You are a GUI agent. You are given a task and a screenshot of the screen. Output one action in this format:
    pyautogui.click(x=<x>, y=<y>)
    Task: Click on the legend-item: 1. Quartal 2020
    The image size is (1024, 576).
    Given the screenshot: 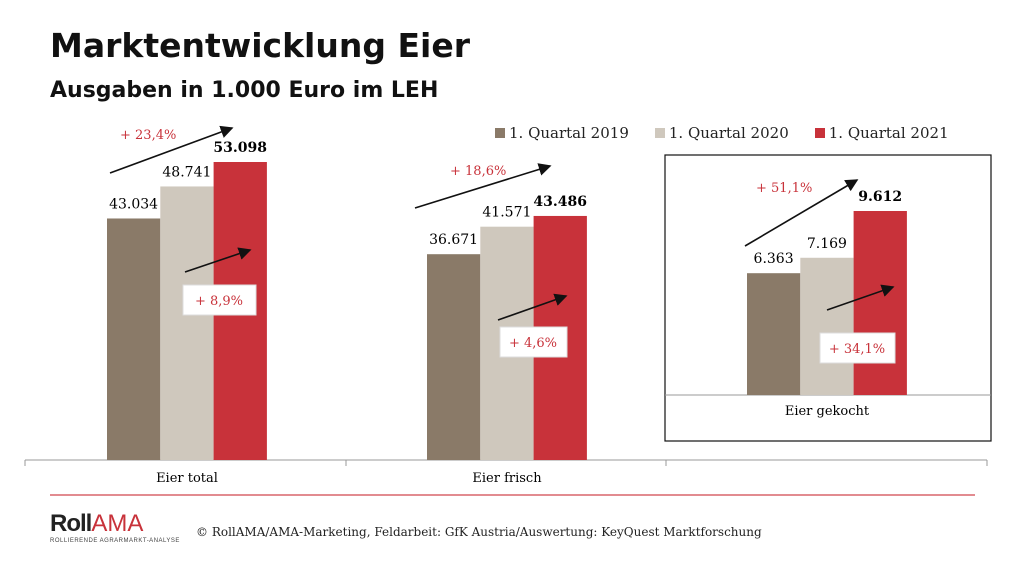 What is the action you would take?
    pyautogui.click(x=721, y=133)
    